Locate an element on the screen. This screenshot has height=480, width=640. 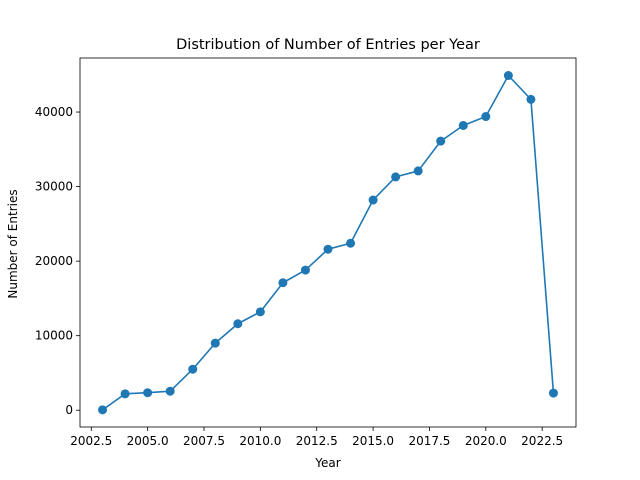
x-tick-label: 2010.0 is located at coordinates (260, 441).